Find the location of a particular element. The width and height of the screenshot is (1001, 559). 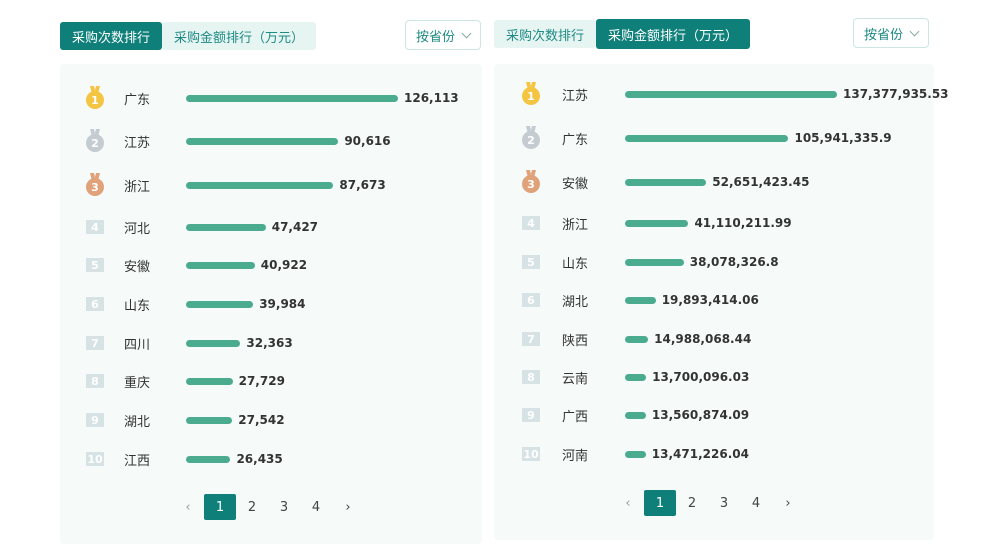

ranking-row: 9 广西 is located at coordinates (572, 415).